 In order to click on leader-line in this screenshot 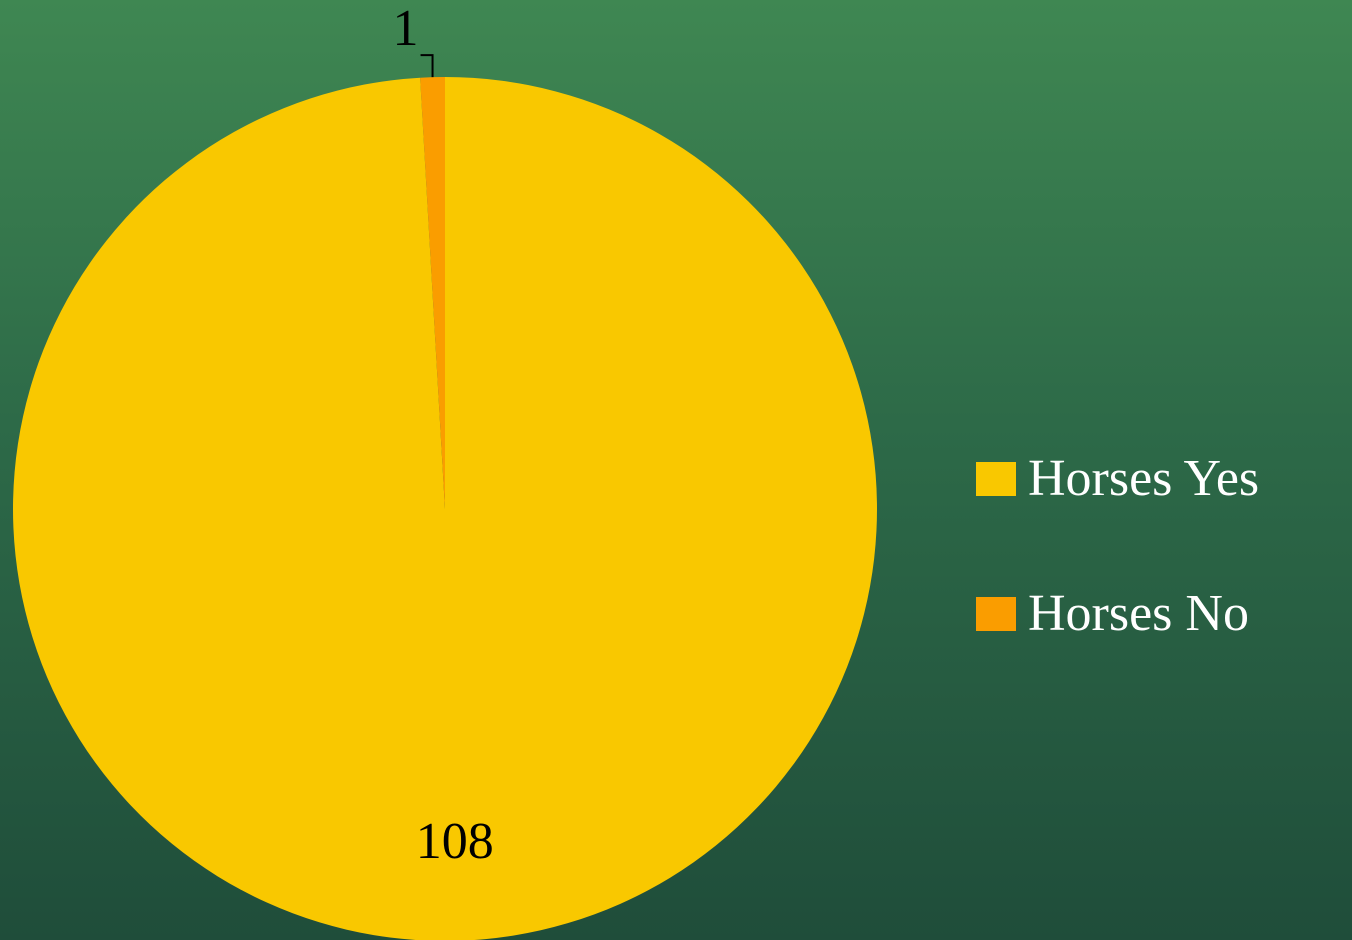, I will do `click(427, 66)`.